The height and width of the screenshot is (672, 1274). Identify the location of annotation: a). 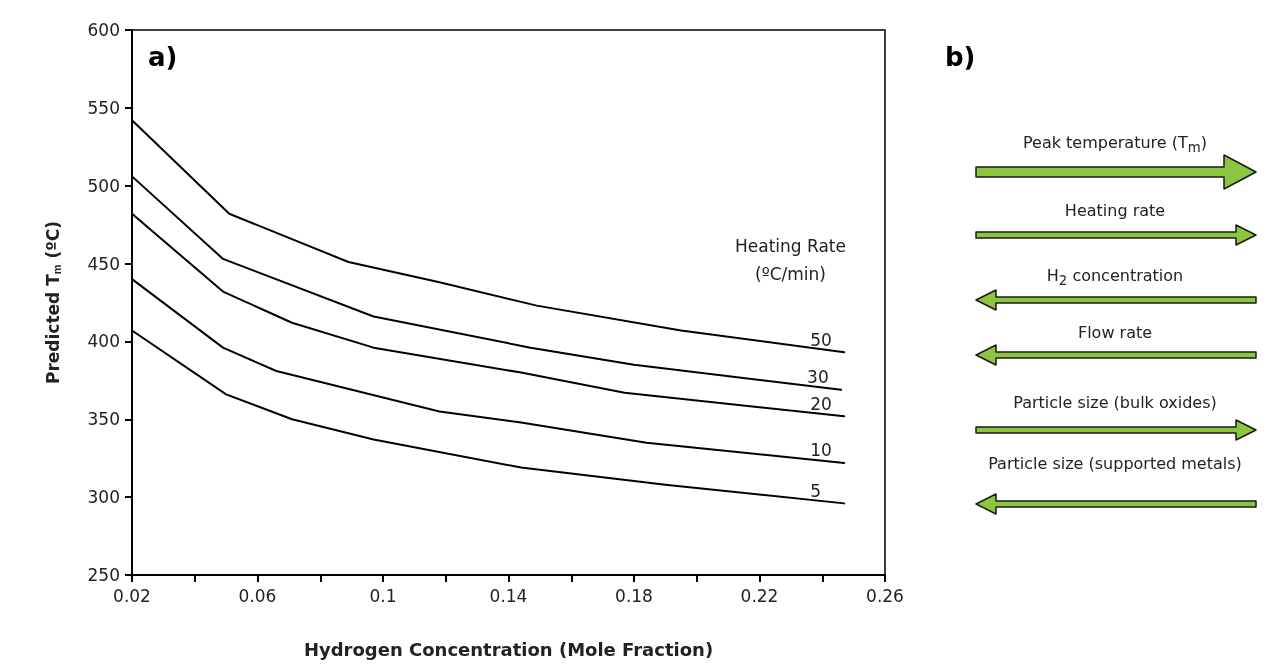
(163, 57).